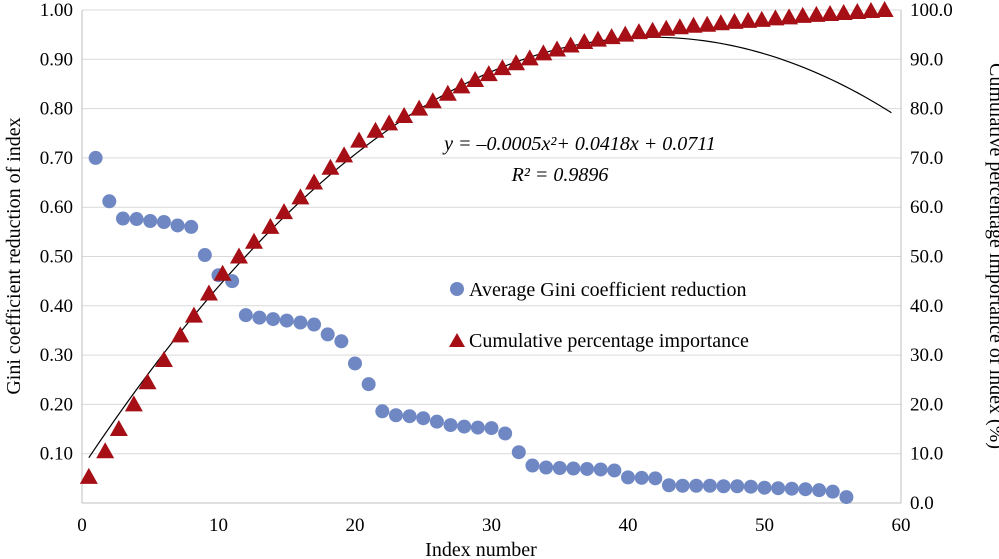 This screenshot has width=999, height=559. I want to click on left-y-tick-label: 0.80, so click(56, 109).